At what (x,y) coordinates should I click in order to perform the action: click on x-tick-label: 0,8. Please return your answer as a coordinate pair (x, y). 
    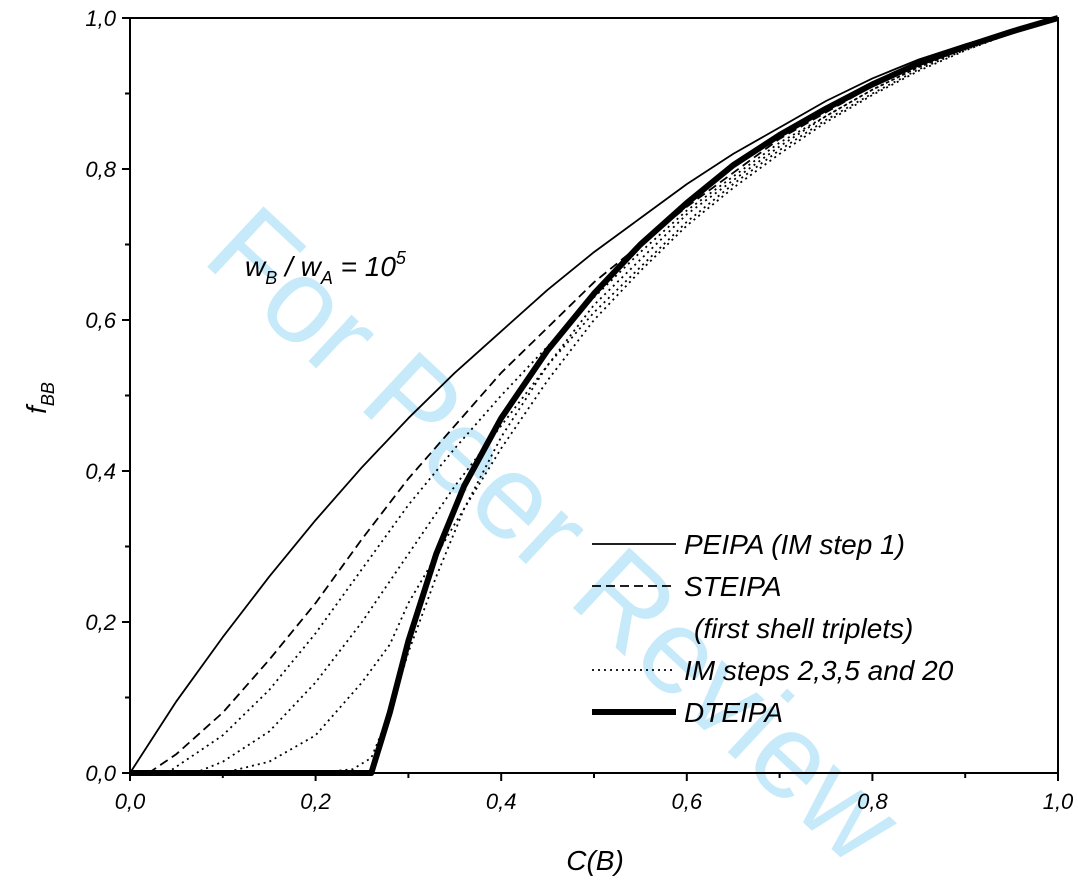
    Looking at the image, I should click on (872, 801).